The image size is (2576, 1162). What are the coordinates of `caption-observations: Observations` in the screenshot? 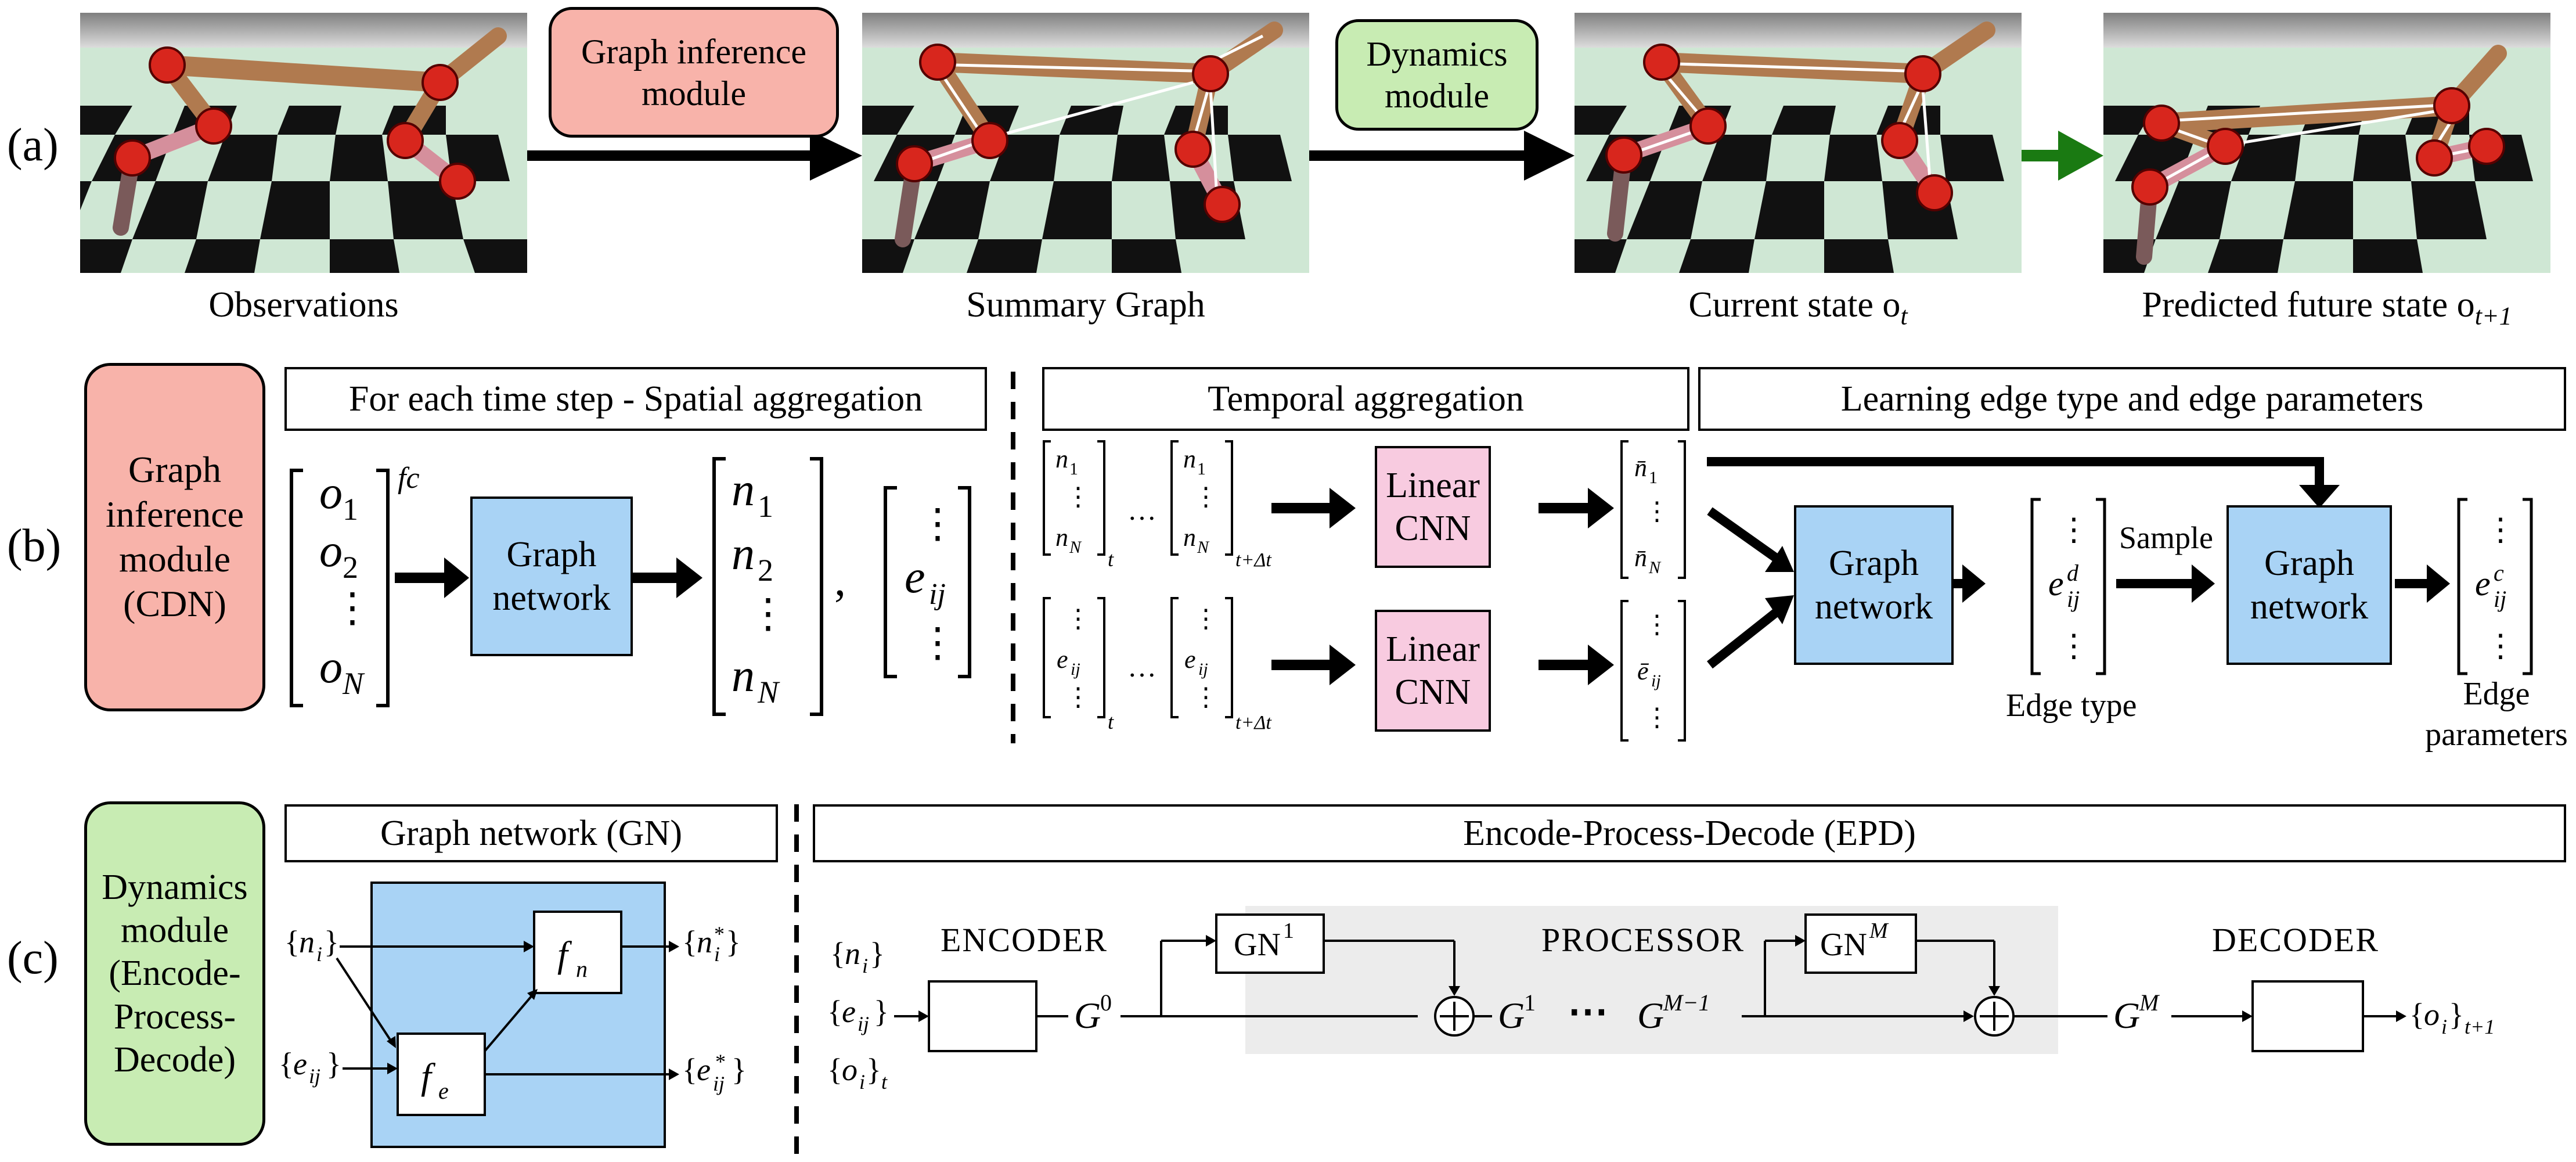 It's located at (303, 305).